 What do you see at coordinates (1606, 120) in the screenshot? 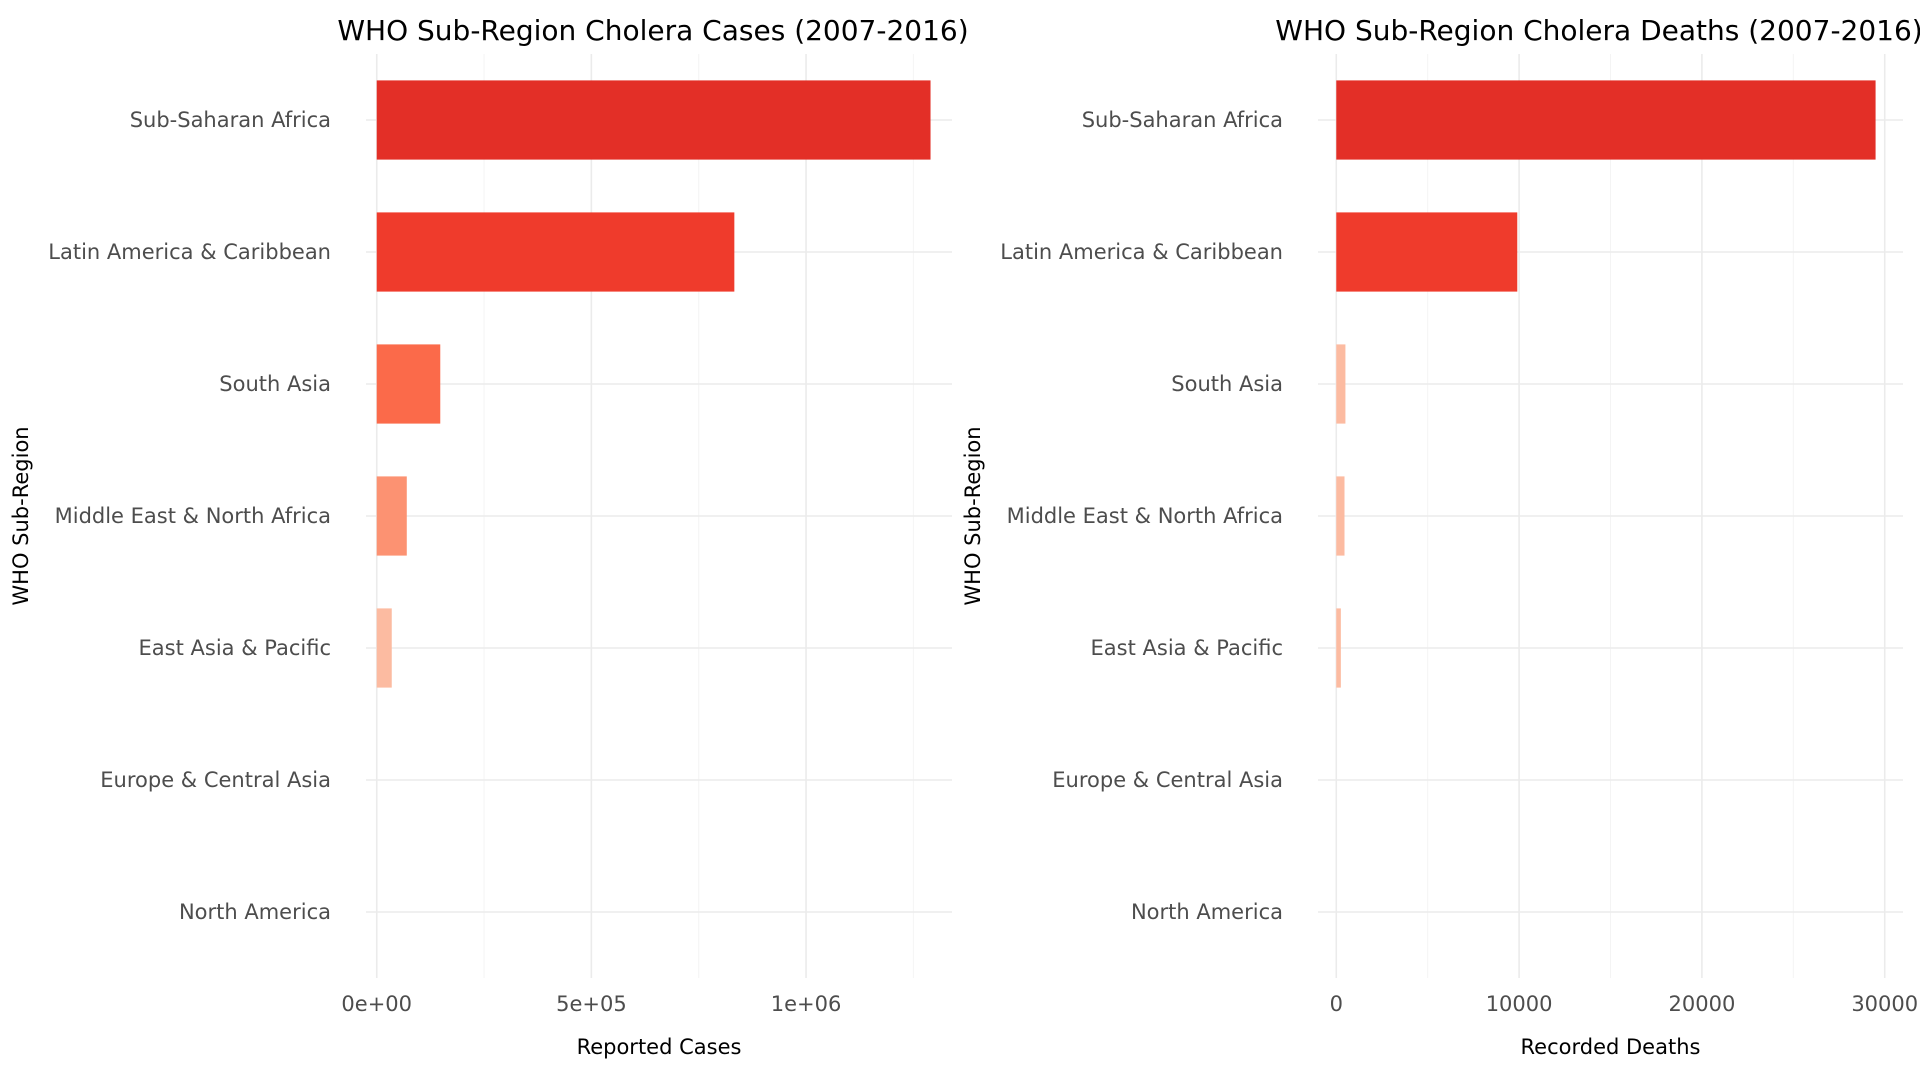
I see `deaths-bar-sub-saharan-africa` at bounding box center [1606, 120].